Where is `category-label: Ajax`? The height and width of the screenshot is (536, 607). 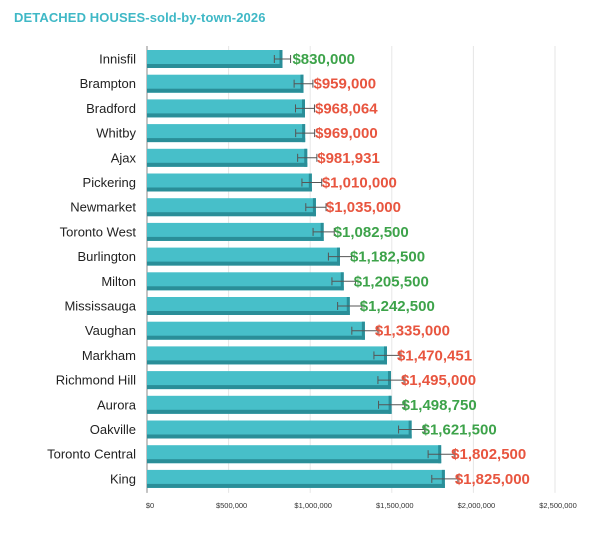 category-label: Ajax is located at coordinates (124, 157).